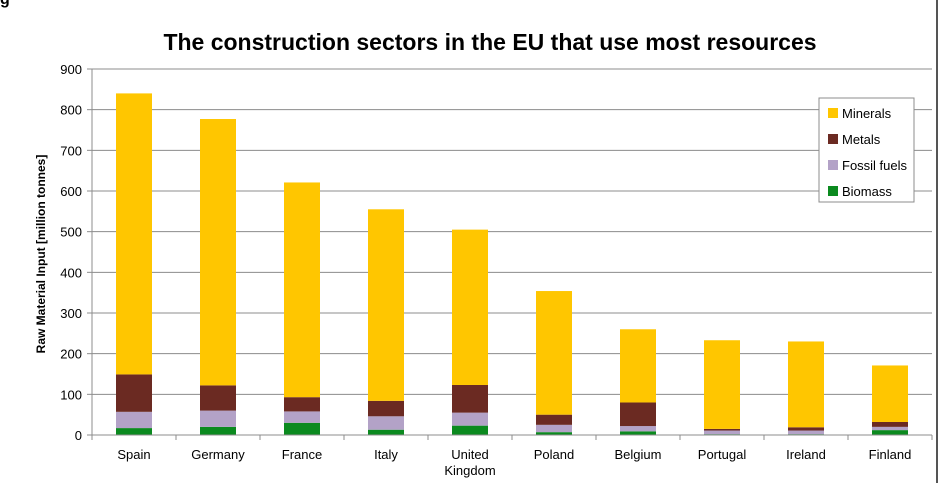 This screenshot has width=942, height=483. I want to click on legend-swatch-minerals, so click(833, 113).